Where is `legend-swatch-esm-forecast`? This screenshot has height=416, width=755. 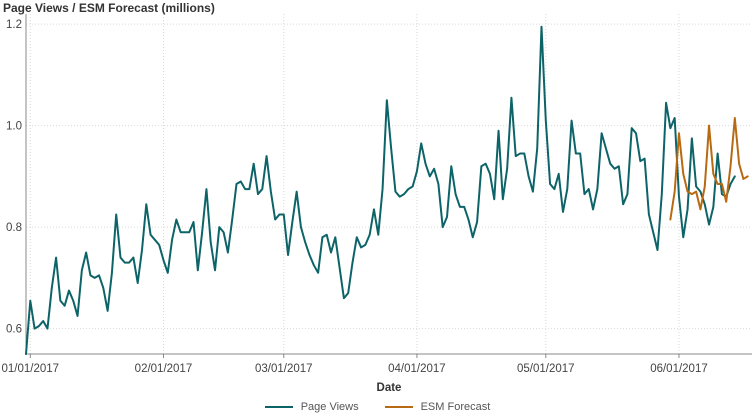 legend-swatch-esm-forecast is located at coordinates (398, 407).